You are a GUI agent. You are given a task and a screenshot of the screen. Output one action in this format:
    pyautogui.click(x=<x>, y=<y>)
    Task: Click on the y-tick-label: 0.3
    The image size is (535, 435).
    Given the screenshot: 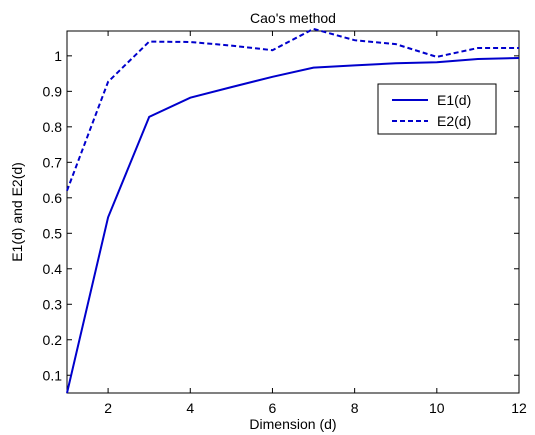 What is the action you would take?
    pyautogui.click(x=53, y=304)
    